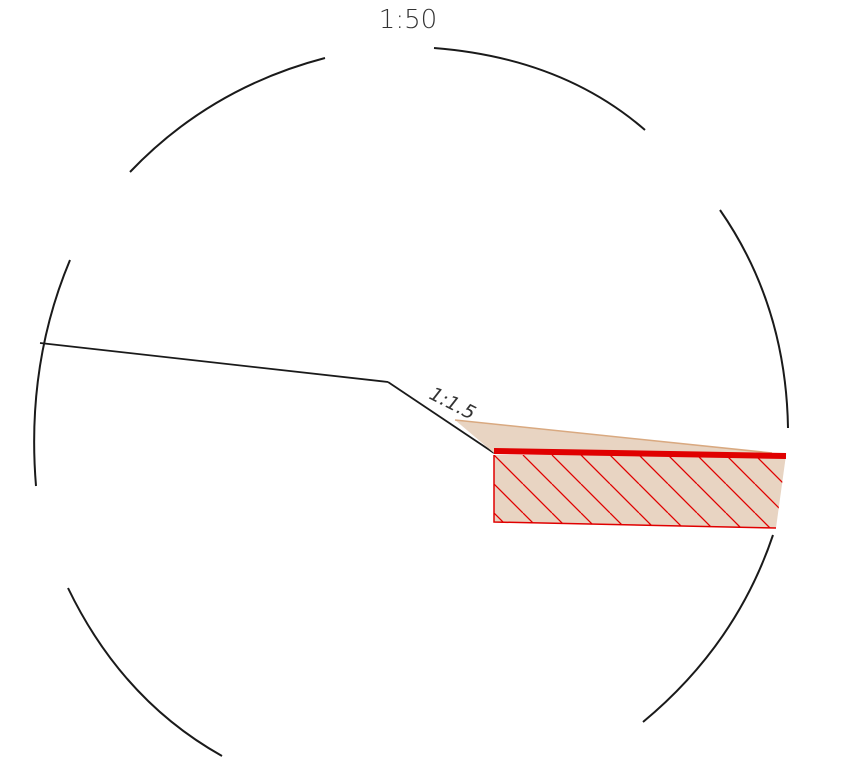 This screenshot has width=842, height=768. What do you see at coordinates (635, 492) in the screenshot?
I see `section-outline` at bounding box center [635, 492].